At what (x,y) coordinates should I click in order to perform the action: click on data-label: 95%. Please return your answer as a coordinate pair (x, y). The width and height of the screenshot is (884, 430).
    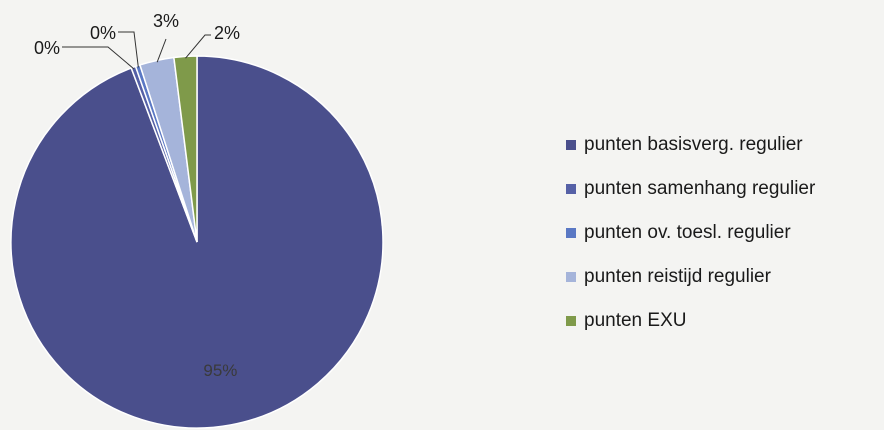
    Looking at the image, I should click on (220, 370).